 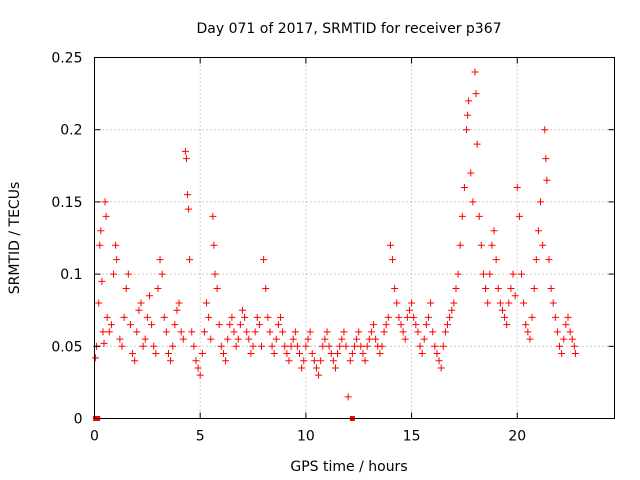 I want to click on x-tick-label: 0, so click(x=94, y=437).